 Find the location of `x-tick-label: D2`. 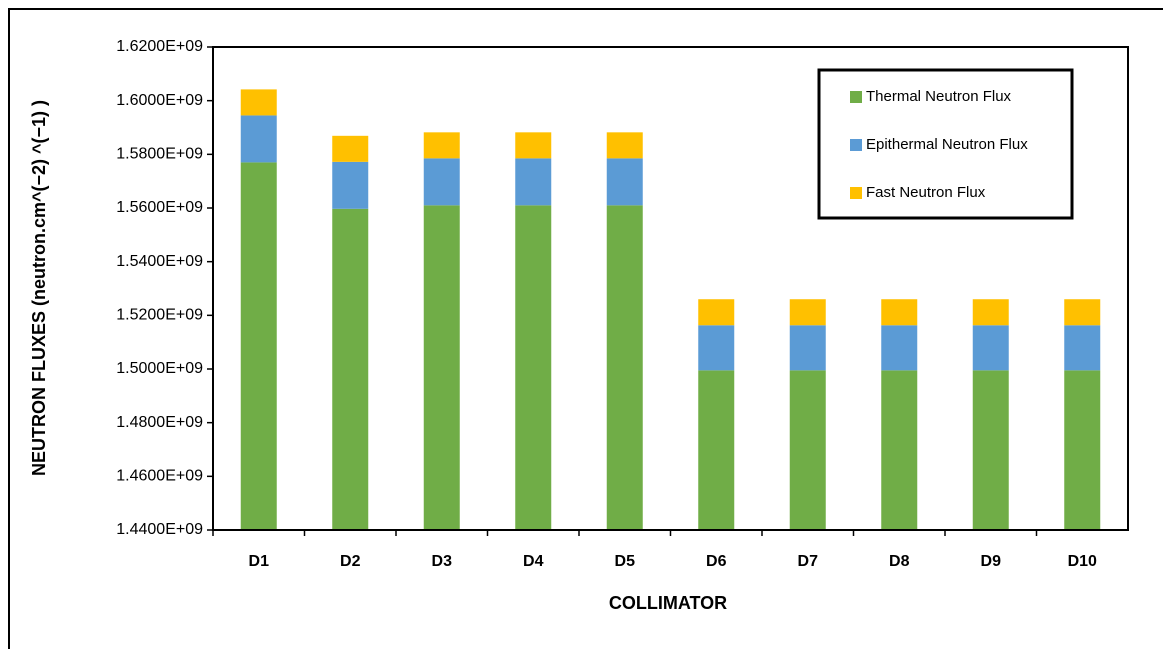

x-tick-label: D2 is located at coordinates (350, 561).